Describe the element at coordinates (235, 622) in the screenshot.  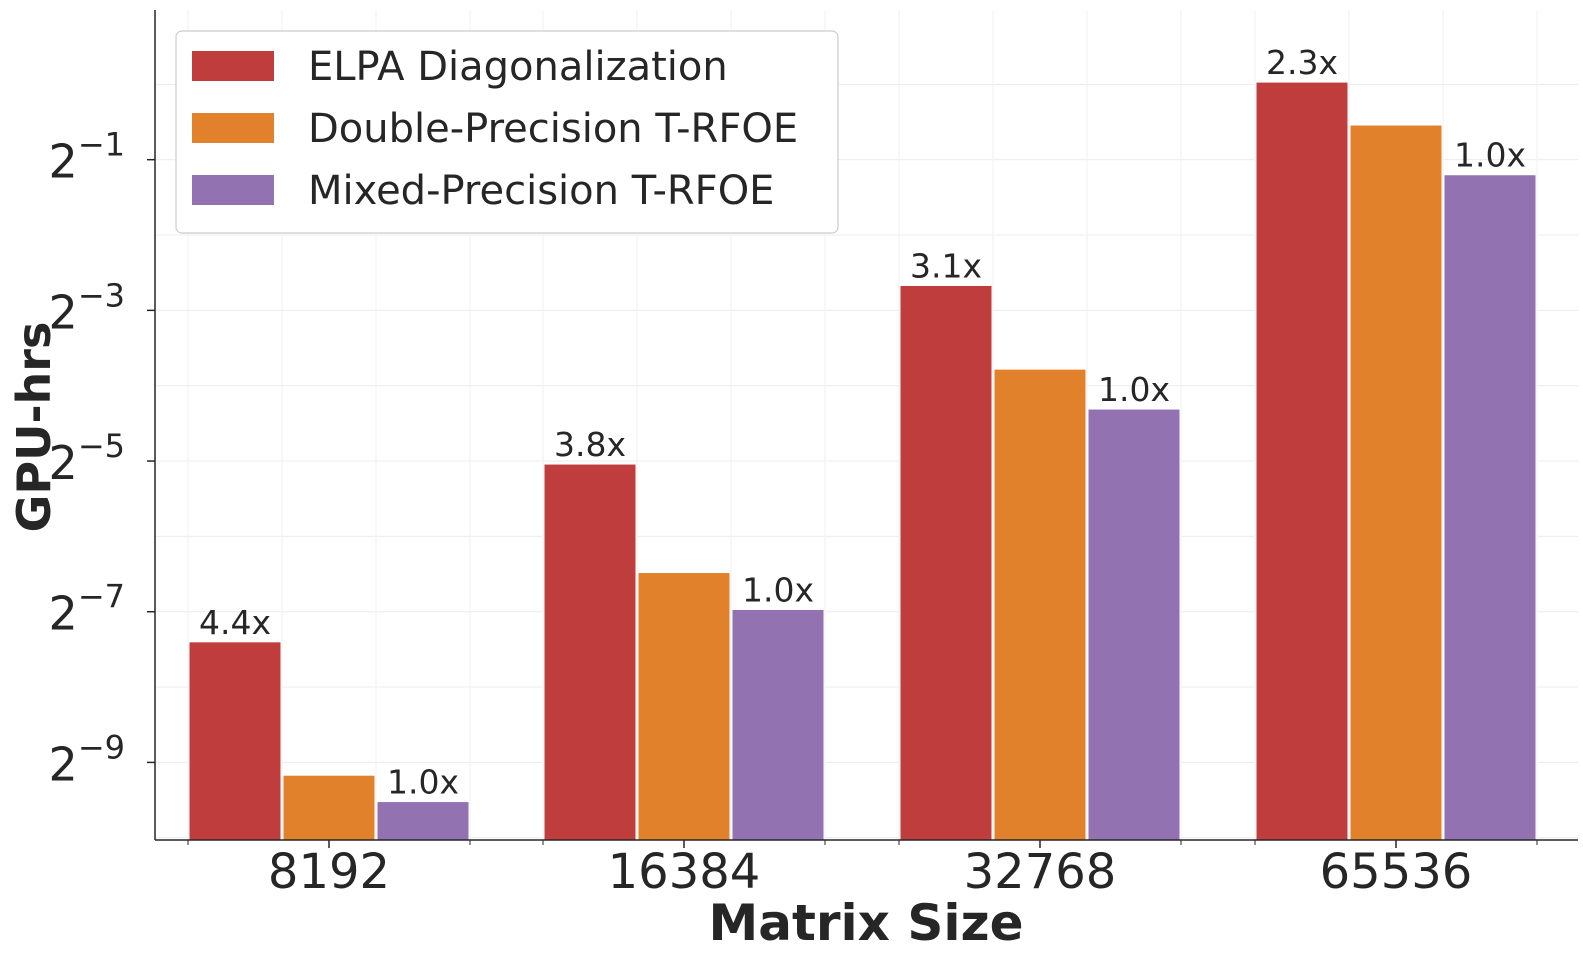
I see `data-label-elpa-speedup: 4.4x` at that location.